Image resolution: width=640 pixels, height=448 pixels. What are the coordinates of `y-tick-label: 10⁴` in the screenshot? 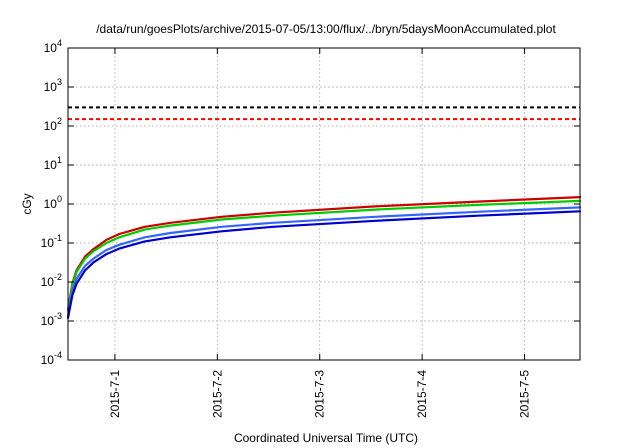 It's located at (53, 46).